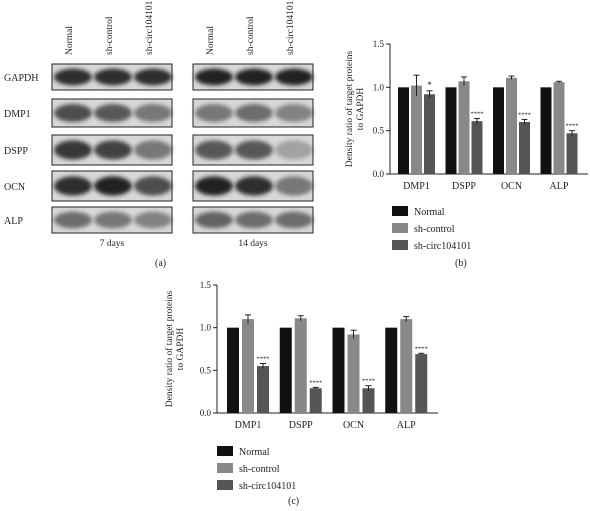 The width and height of the screenshot is (590, 511). I want to click on blot-strip-ocn-14d, so click(253, 186).